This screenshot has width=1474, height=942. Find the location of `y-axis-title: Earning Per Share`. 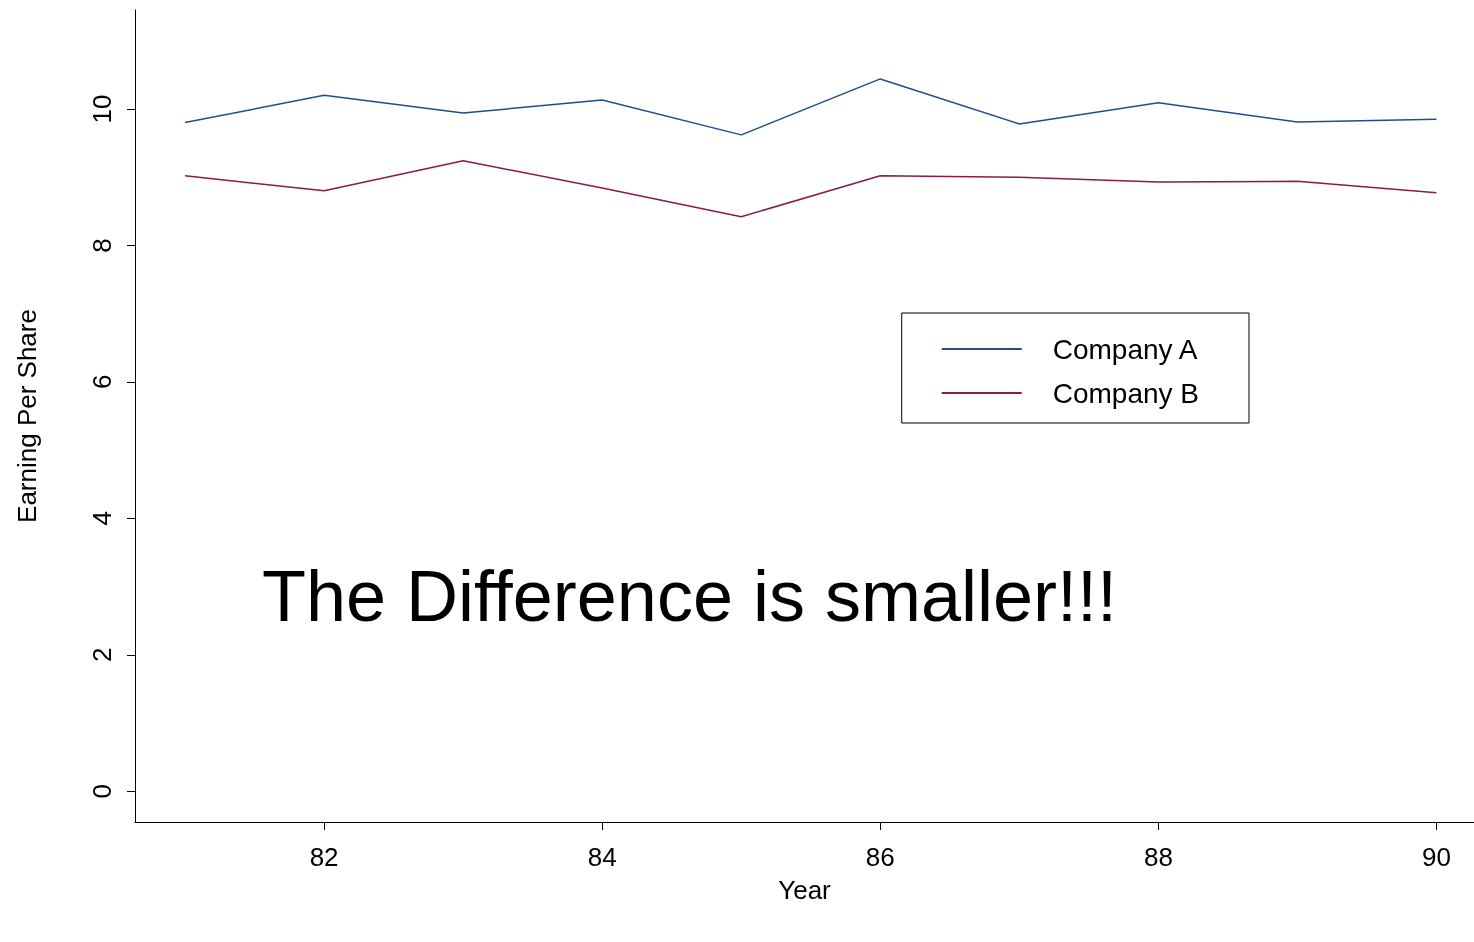

y-axis-title: Earning Per Share is located at coordinates (27, 416).